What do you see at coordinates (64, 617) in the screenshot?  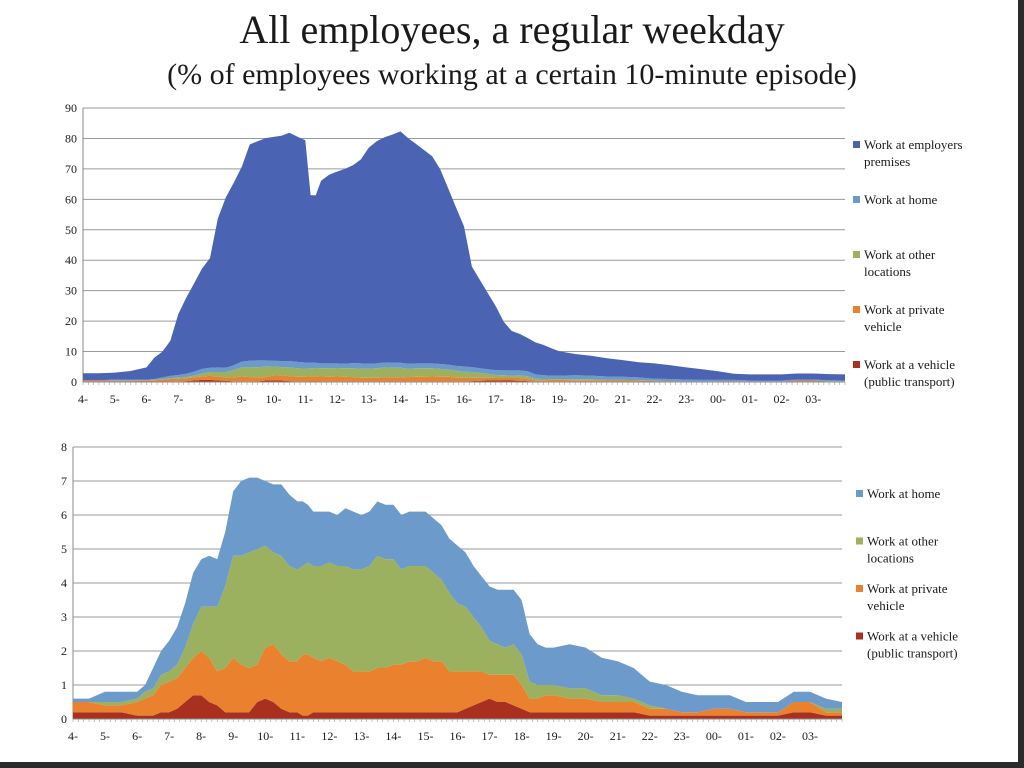 I see `y-tick-label: 3` at bounding box center [64, 617].